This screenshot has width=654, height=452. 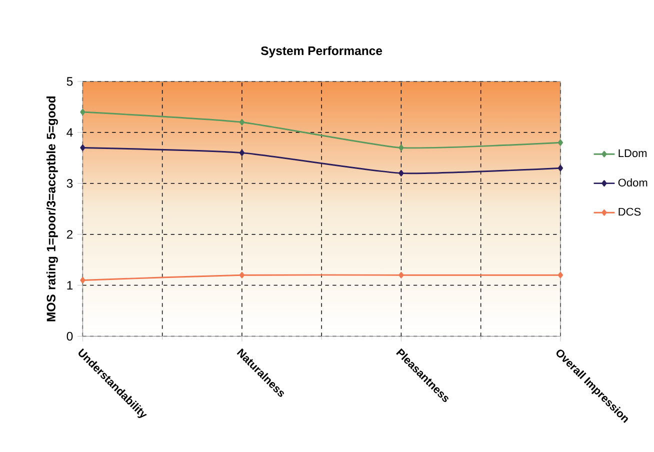 I want to click on y-axis-title: MOS rating 1=poor/3=accptble 5=good, so click(x=52, y=209).